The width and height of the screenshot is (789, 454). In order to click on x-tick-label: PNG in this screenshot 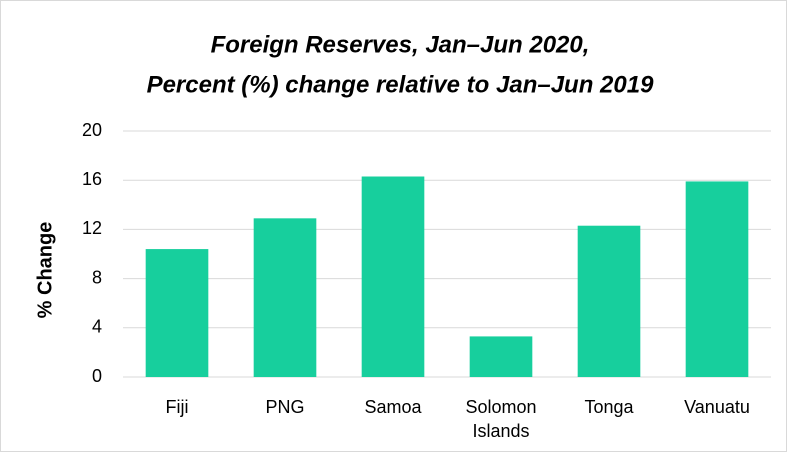, I will do `click(284, 407)`.